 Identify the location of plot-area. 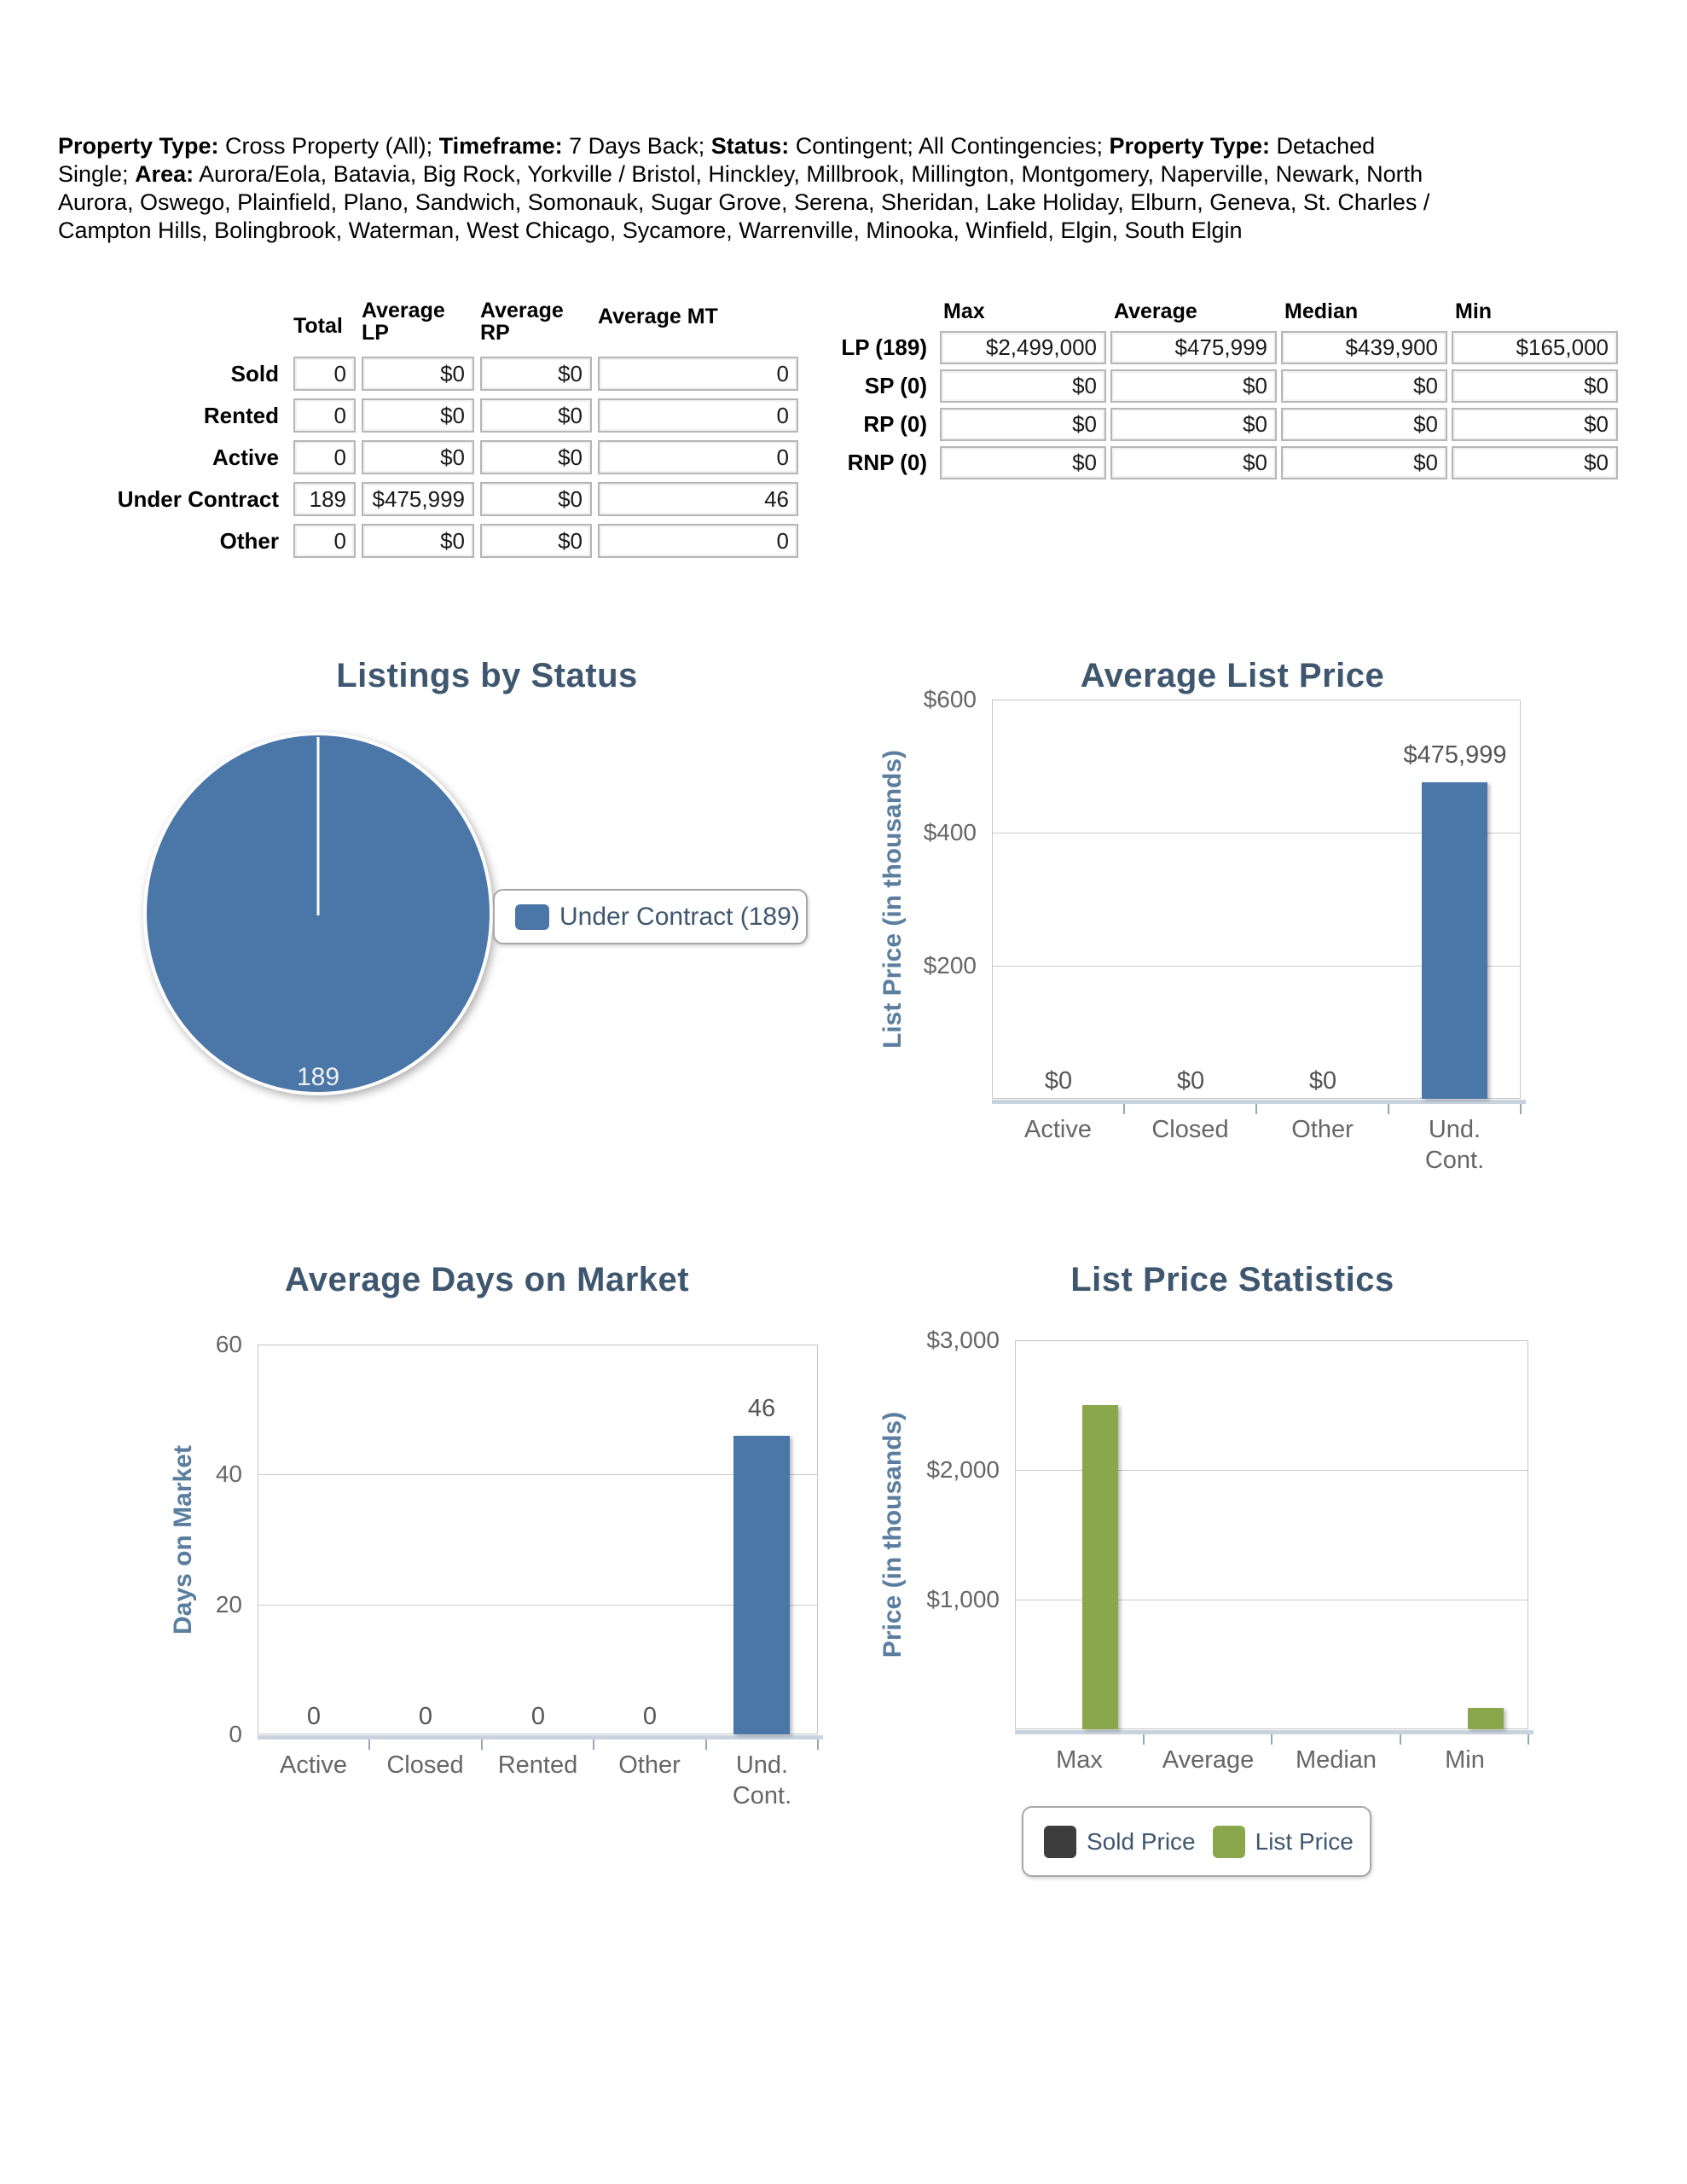
(538, 1539).